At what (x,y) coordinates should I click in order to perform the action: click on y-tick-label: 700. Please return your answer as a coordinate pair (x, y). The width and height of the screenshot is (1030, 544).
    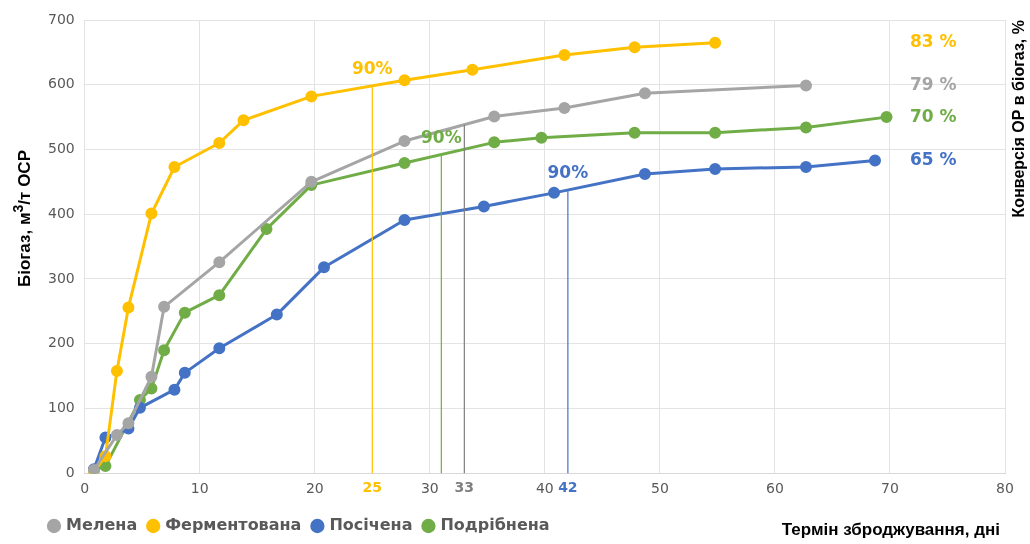
    Looking at the image, I should click on (61, 18).